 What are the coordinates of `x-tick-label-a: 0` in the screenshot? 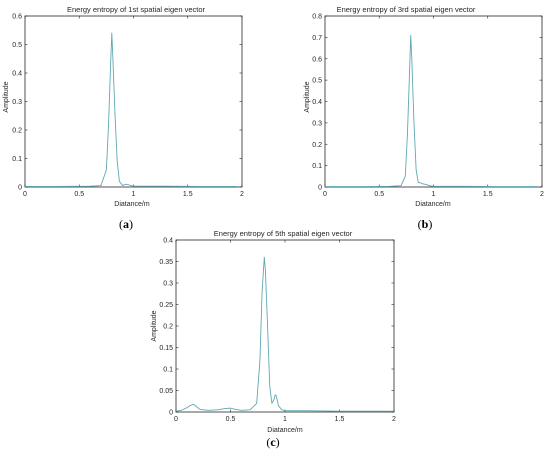 It's located at (25, 194).